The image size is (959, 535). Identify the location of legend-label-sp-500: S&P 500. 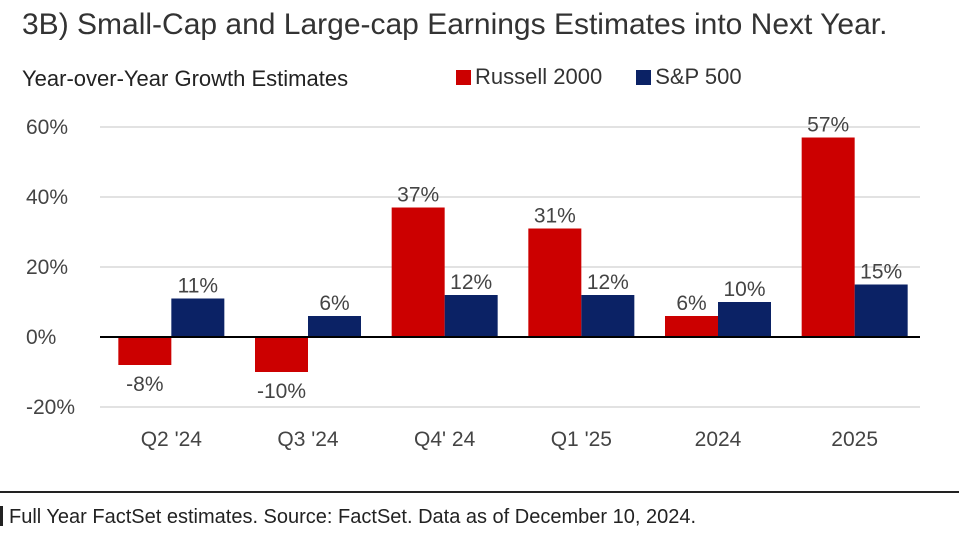
(698, 76).